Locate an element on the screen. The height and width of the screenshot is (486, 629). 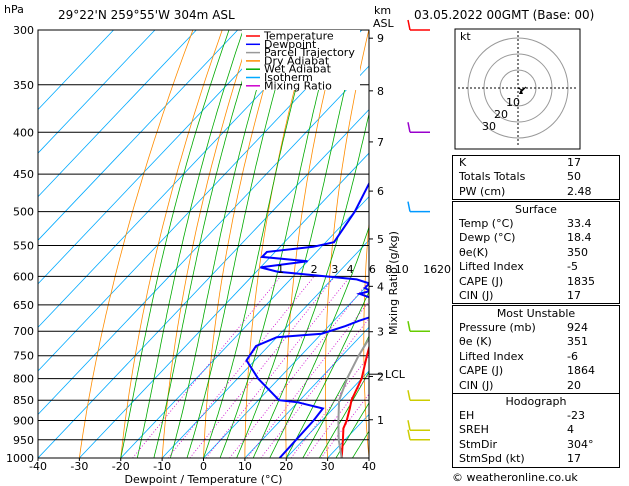
hpa-label: hPa is located at coordinates (14, 9).